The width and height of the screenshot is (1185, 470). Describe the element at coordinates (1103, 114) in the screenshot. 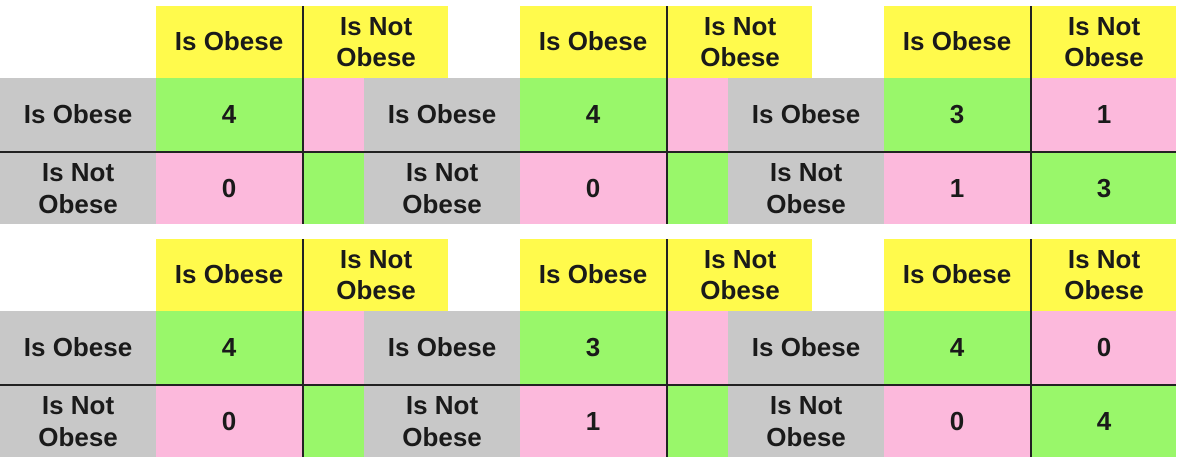

I see `cell-obese-not-obese: 1` at that location.